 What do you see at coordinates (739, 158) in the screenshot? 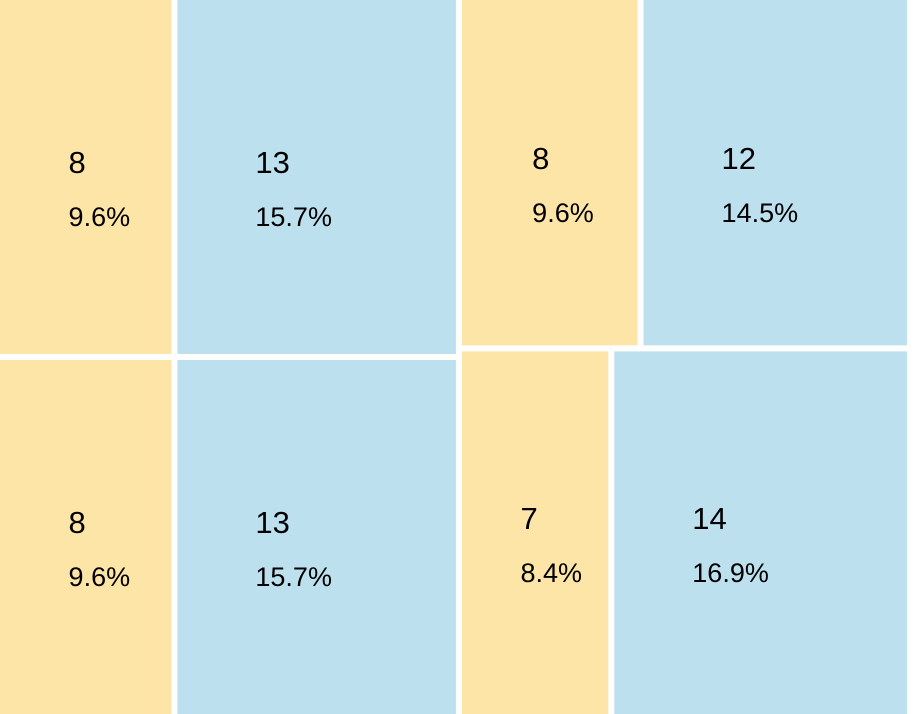
I see `tile-value: 12` at bounding box center [739, 158].